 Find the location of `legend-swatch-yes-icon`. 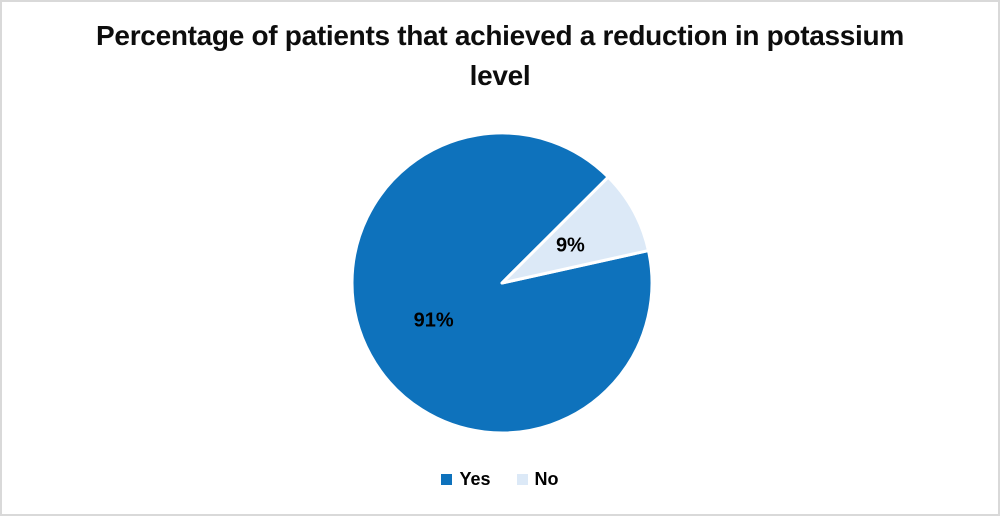

legend-swatch-yes-icon is located at coordinates (447, 479).